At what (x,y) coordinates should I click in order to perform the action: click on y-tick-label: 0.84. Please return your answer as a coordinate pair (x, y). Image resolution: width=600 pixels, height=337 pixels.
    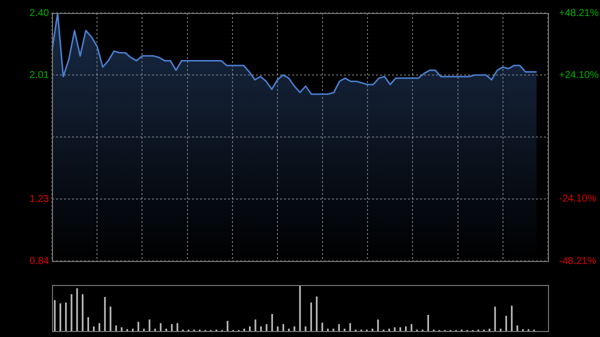
    Looking at the image, I should click on (40, 261).